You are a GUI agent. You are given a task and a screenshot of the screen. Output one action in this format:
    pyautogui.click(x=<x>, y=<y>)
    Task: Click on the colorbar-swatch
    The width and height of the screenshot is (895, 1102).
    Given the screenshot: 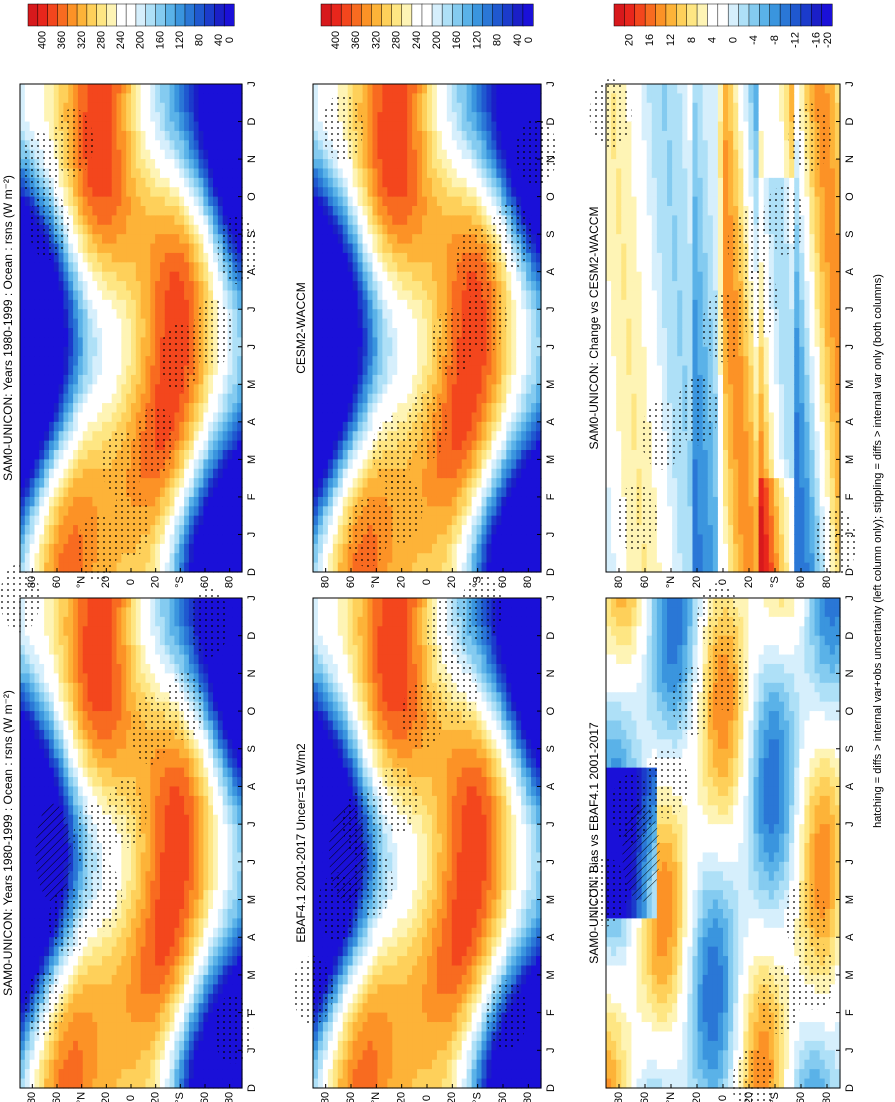 What is the action you would take?
    pyautogui.click(x=141, y=15)
    